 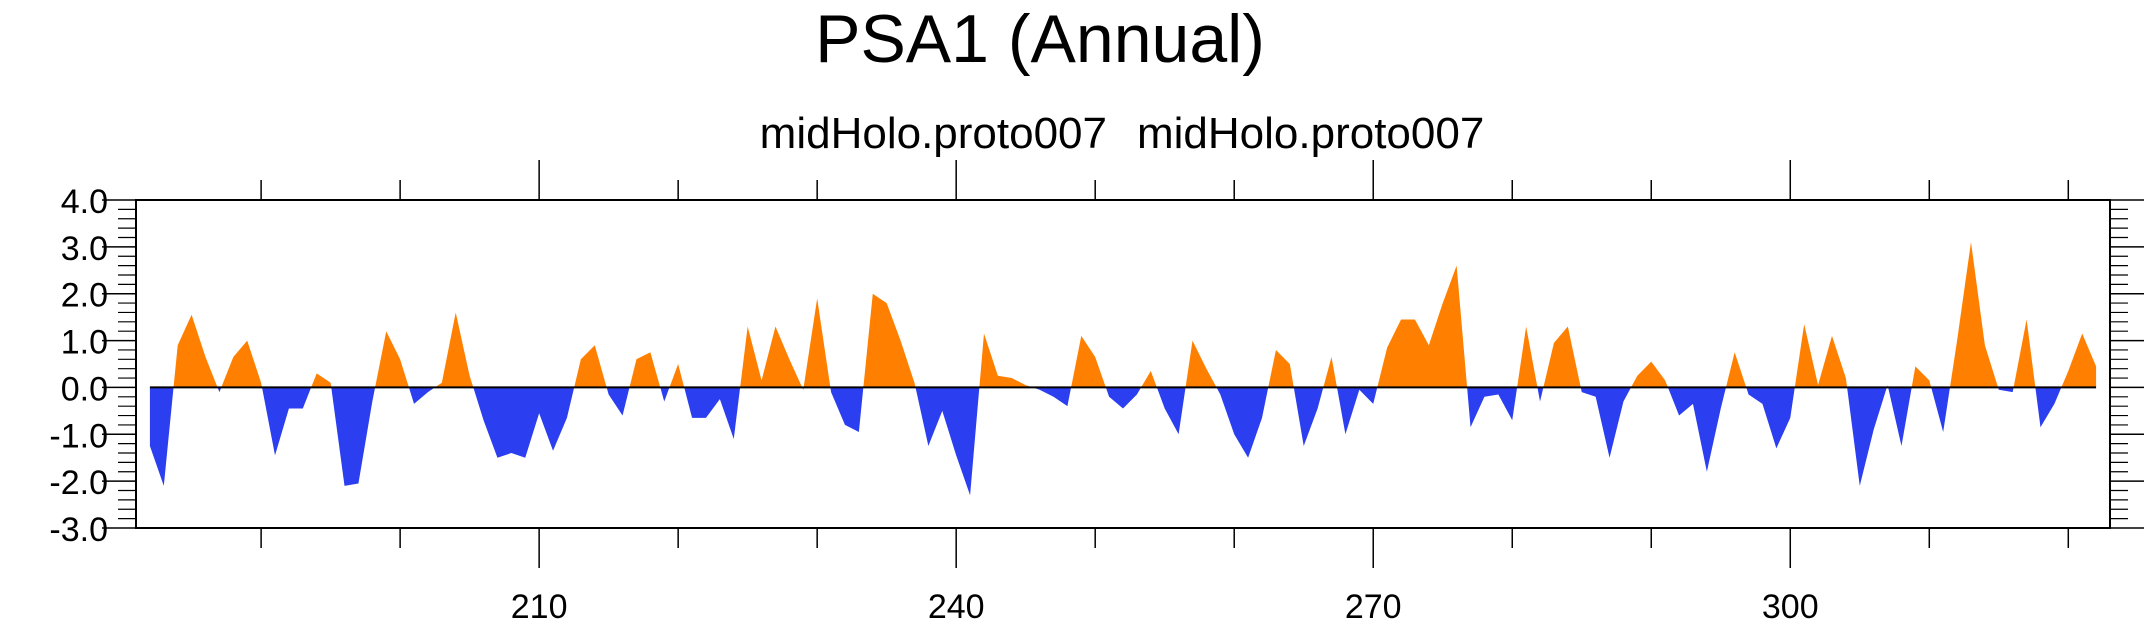 I want to click on x-tick-label: 240, so click(x=956, y=607).